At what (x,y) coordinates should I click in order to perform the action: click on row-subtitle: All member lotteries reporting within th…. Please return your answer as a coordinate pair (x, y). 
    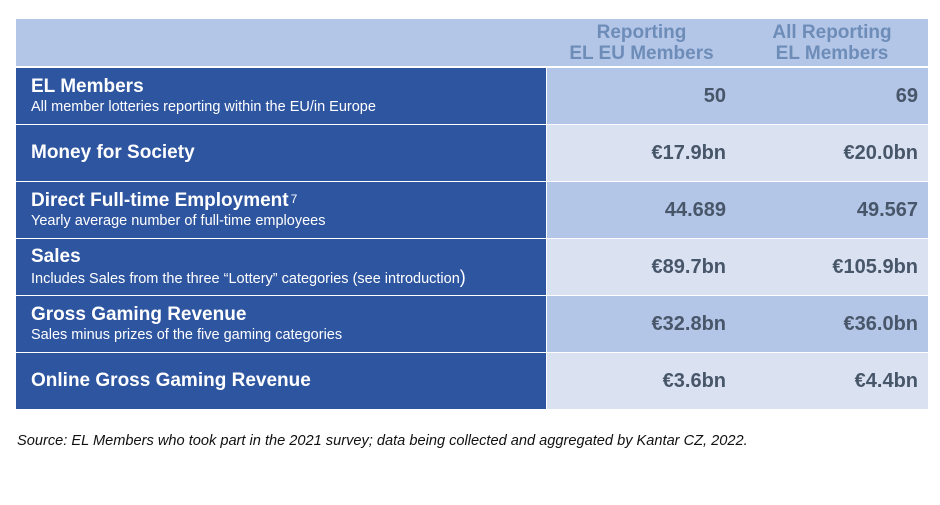
    Looking at the image, I should click on (203, 107).